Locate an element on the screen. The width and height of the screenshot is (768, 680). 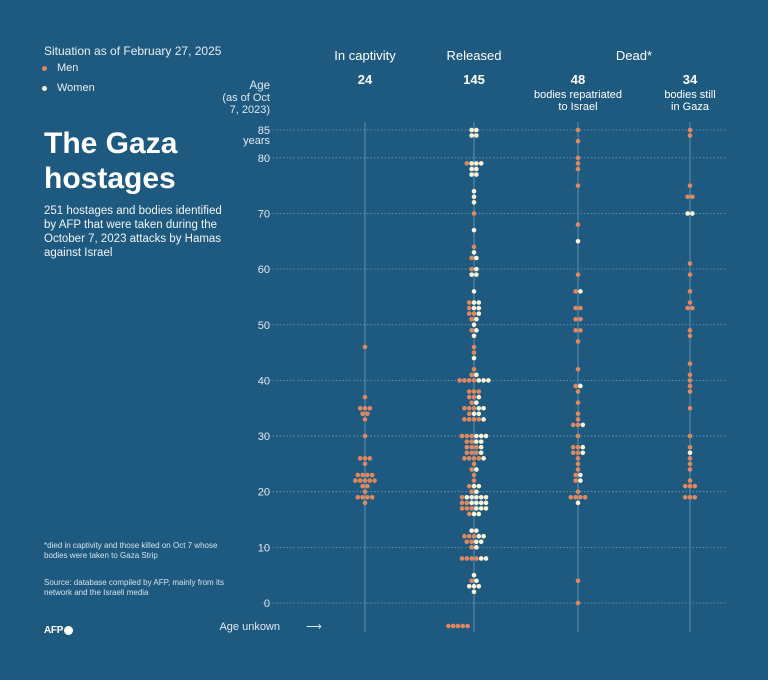
page-title: The Gaza hostages is located at coordinates (111, 161).